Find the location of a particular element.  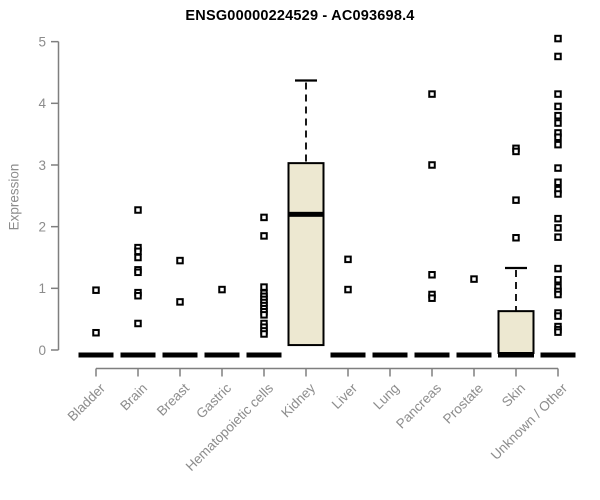

x-tick-label: Prostate is located at coordinates (463, 404).